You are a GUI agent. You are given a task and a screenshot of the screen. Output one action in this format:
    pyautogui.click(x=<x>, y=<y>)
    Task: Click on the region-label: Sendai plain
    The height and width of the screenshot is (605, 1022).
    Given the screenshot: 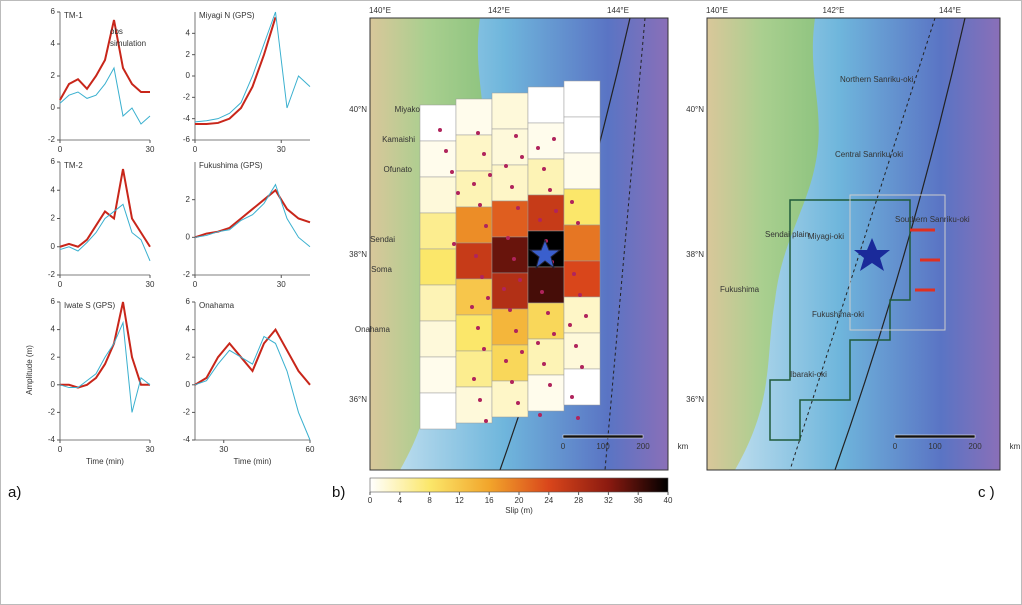 What is the action you would take?
    pyautogui.click(x=787, y=234)
    